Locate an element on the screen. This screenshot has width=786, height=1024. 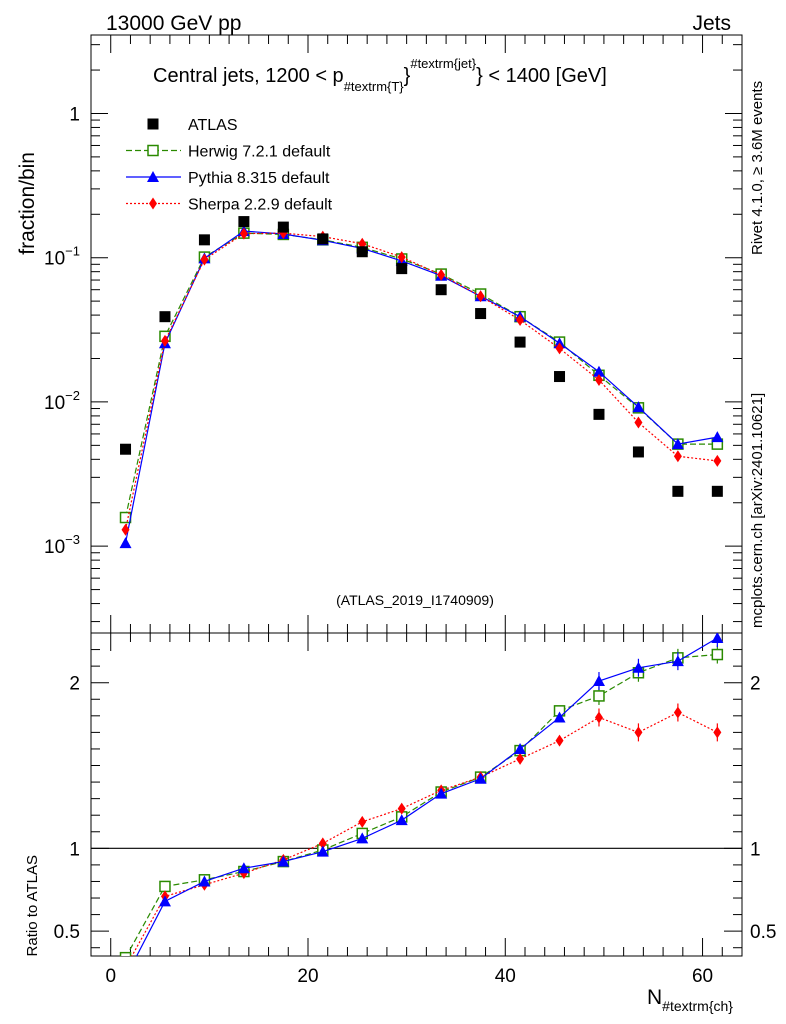
header-energy-label: 13000 GeV pp is located at coordinates (173, 23).